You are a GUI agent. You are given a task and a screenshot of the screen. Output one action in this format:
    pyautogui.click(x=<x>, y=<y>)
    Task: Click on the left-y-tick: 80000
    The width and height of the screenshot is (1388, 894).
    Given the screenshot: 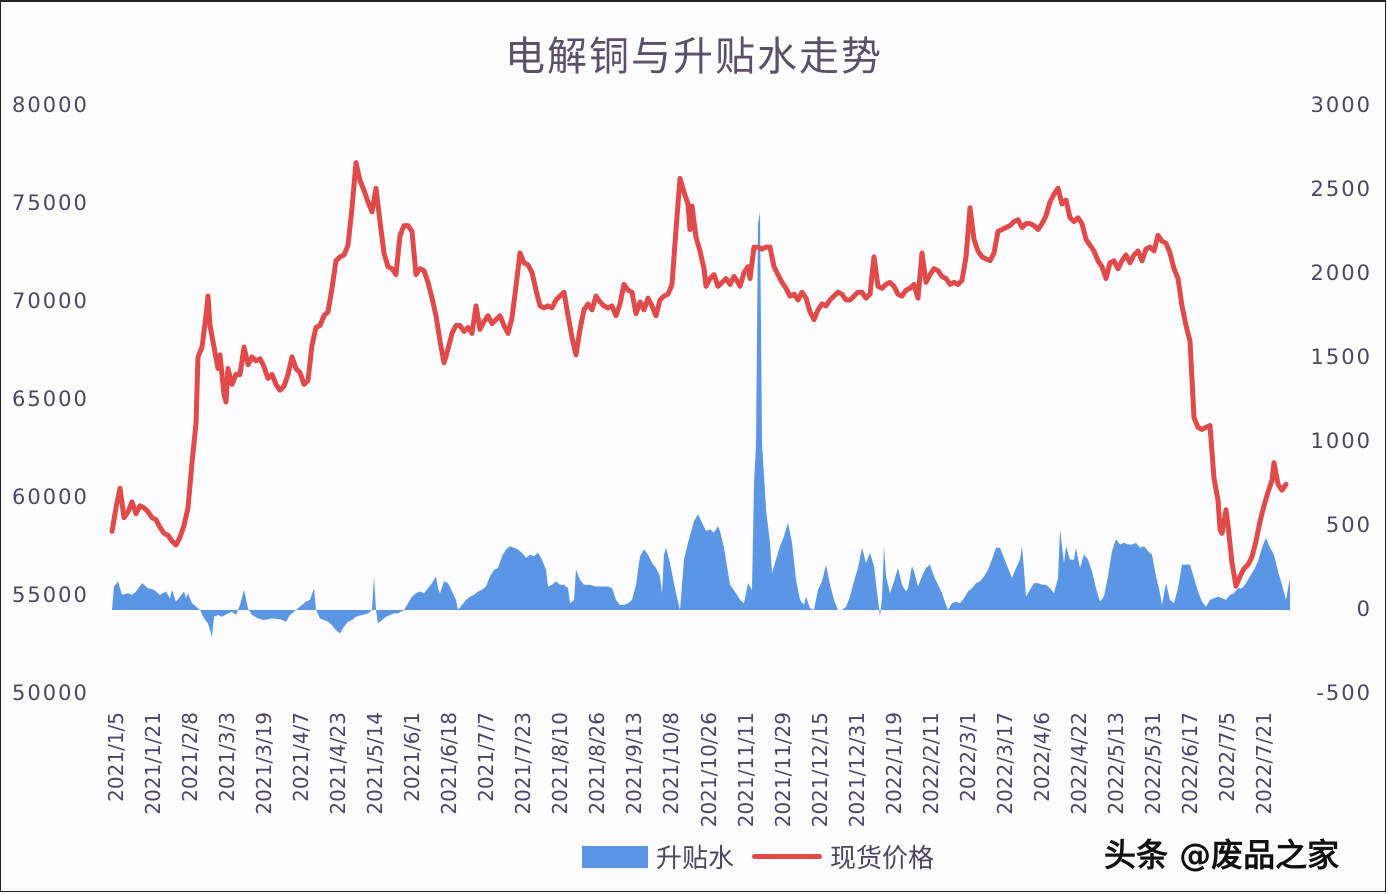 What is the action you would take?
    pyautogui.click(x=50, y=105)
    